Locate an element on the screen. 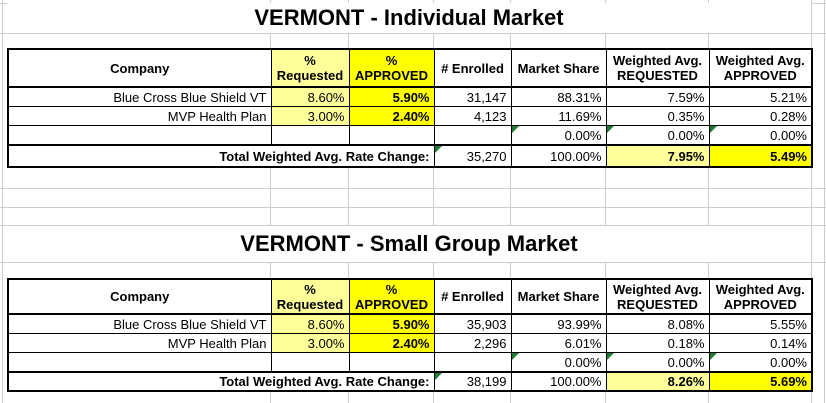  cell-market-share: 11.69% is located at coordinates (558, 116).